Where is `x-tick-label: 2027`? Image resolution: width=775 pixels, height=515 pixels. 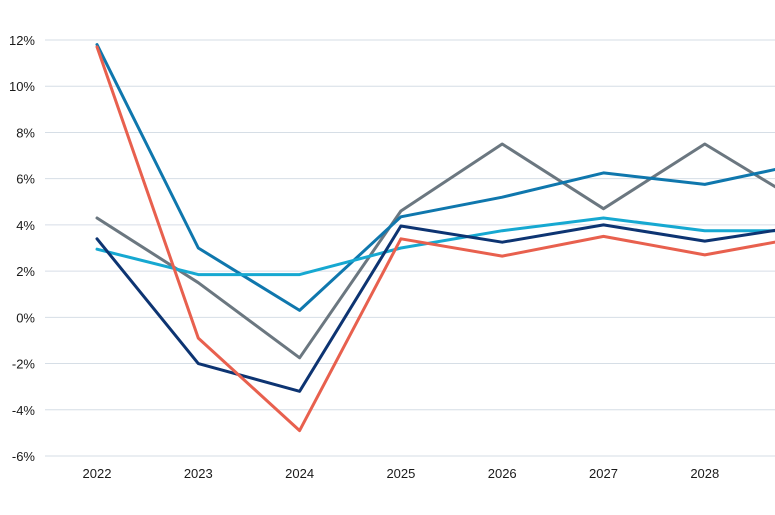 x-tick-label: 2027 is located at coordinates (603, 473).